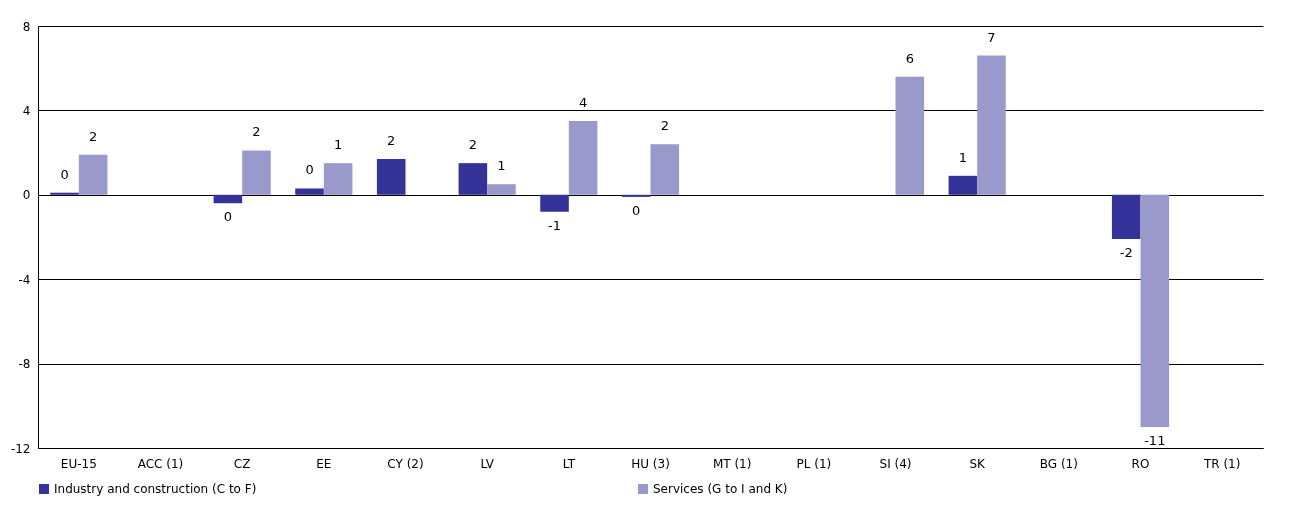 Image resolution: width=1293 pixels, height=512 pixels. I want to click on data-label: 4, so click(583, 102).